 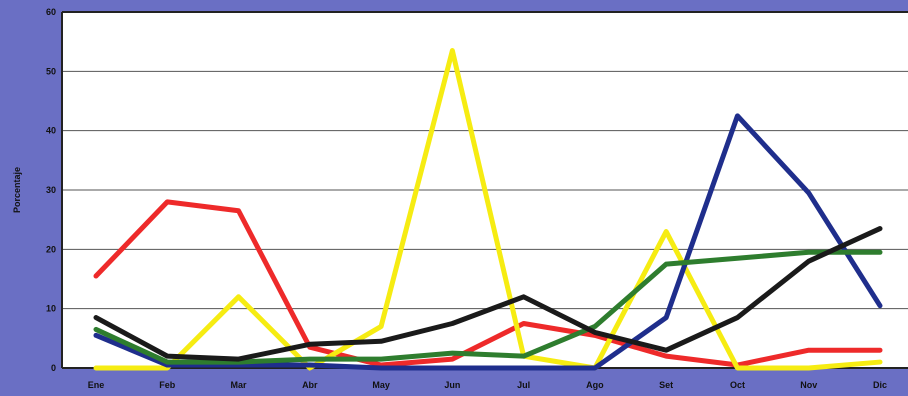 I want to click on x-tick-label: Ene, so click(x=96, y=385).